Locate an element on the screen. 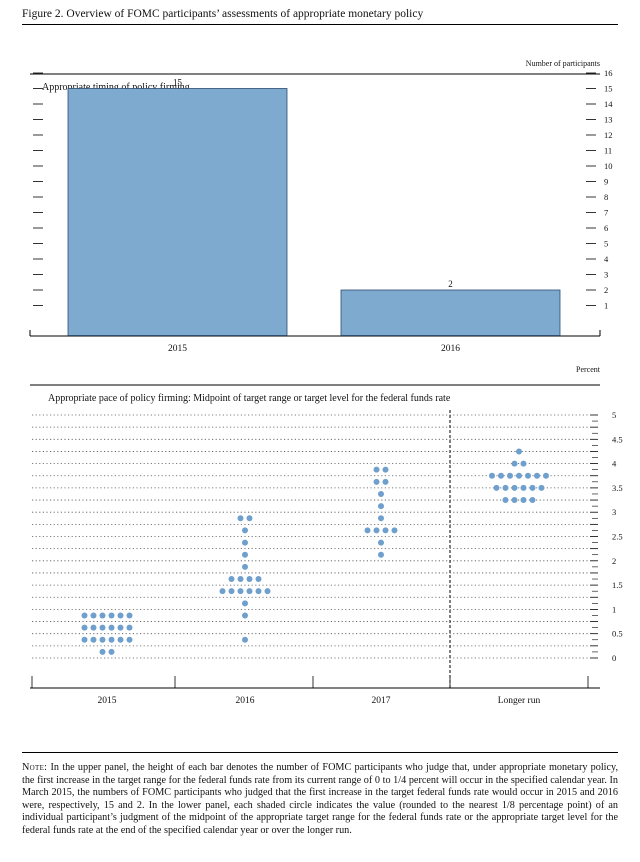 This screenshot has width=640, height=862. top-y-tick-label: 16 is located at coordinates (608, 73).